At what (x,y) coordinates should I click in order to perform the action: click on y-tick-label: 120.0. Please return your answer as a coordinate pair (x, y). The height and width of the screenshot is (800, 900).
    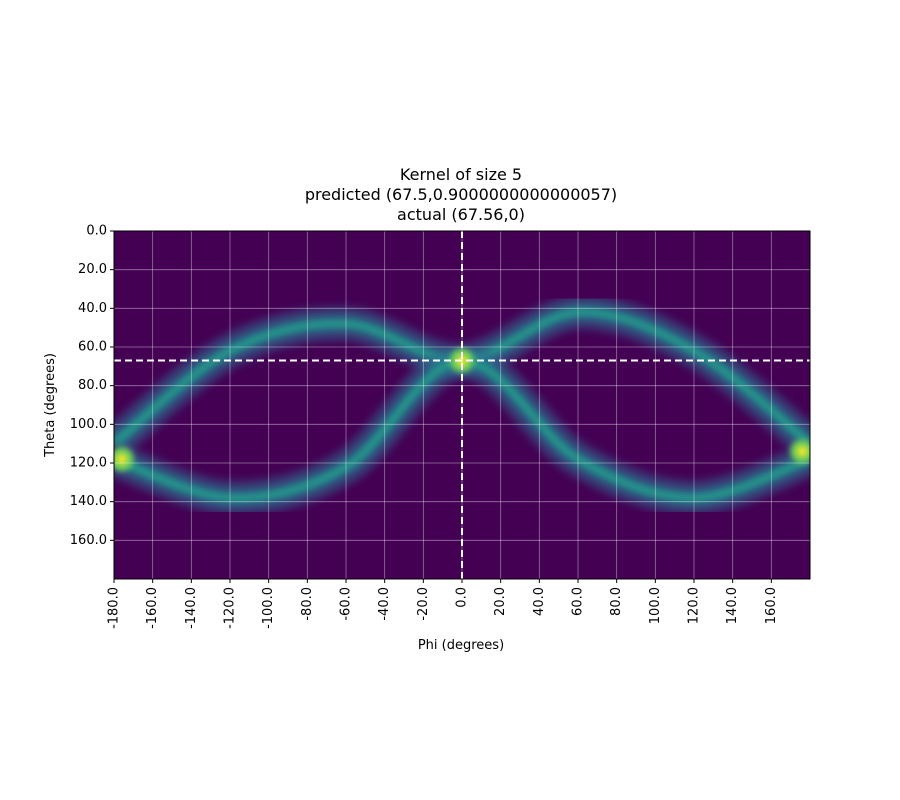
    Looking at the image, I should click on (88, 463).